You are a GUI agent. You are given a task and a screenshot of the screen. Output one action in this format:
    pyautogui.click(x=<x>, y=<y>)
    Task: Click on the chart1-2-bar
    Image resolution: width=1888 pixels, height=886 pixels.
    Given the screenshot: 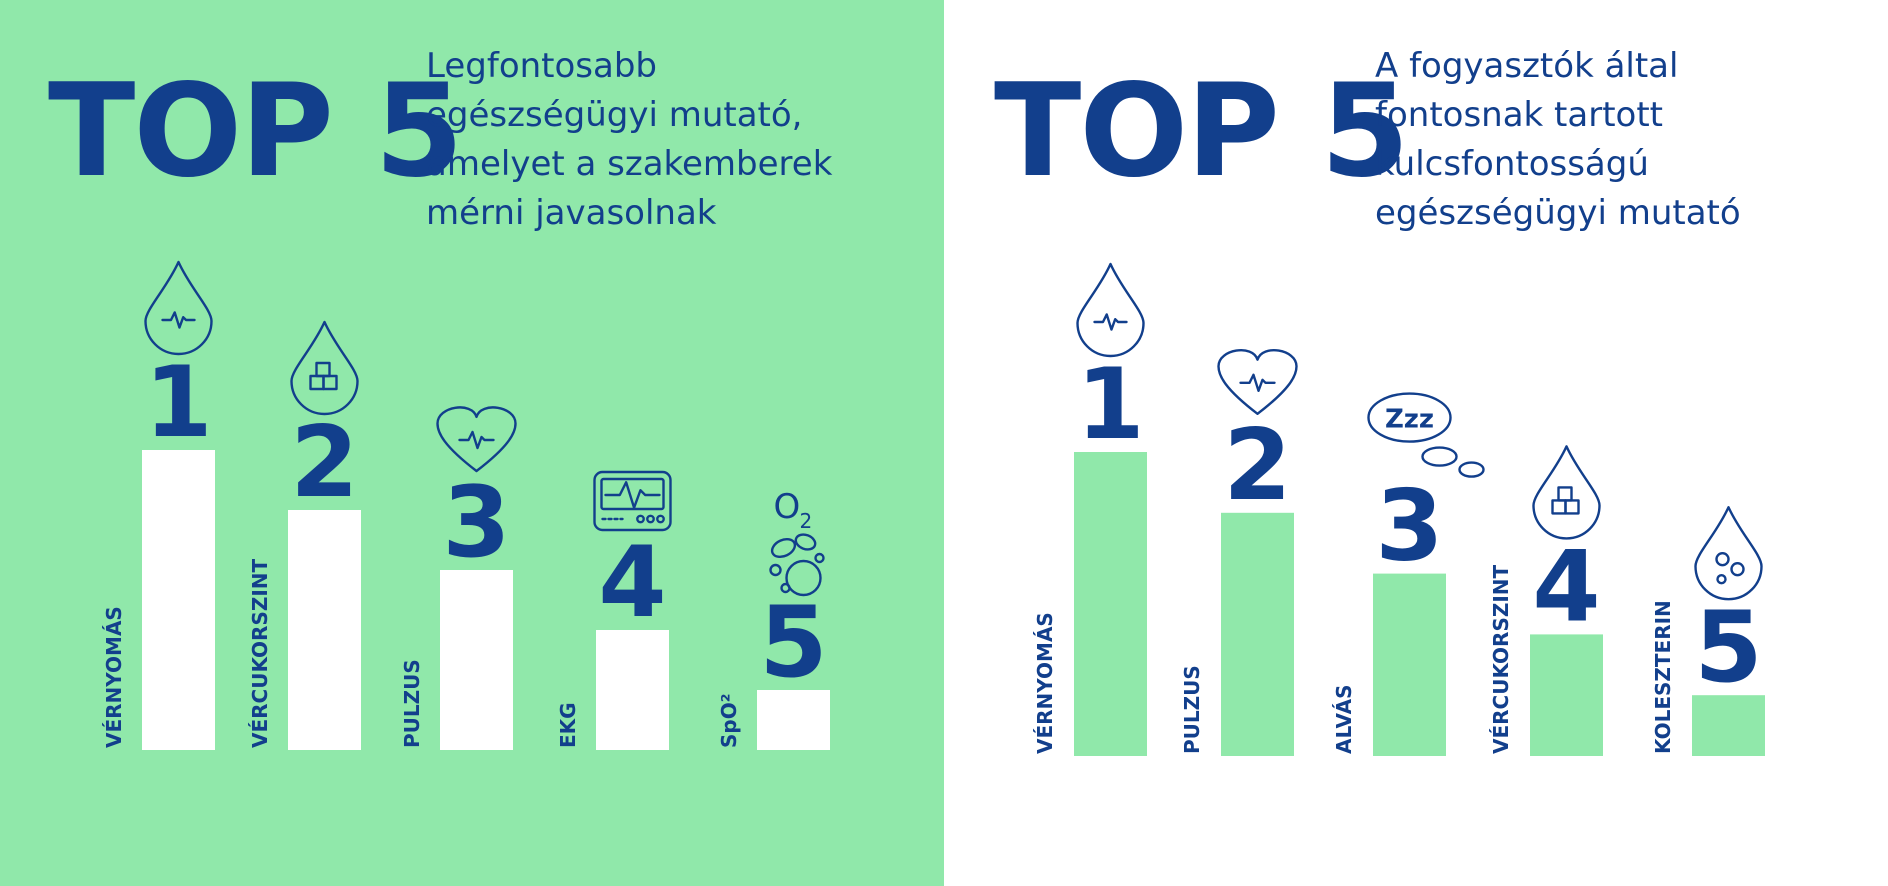 What is the action you would take?
    pyautogui.click(x=324, y=630)
    